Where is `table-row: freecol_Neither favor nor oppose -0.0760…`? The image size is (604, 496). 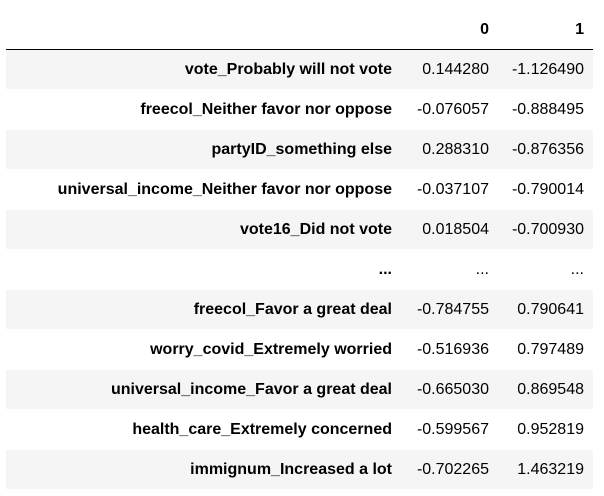 table-row: freecol_Neither favor nor oppose -0.0760… is located at coordinates (299, 109).